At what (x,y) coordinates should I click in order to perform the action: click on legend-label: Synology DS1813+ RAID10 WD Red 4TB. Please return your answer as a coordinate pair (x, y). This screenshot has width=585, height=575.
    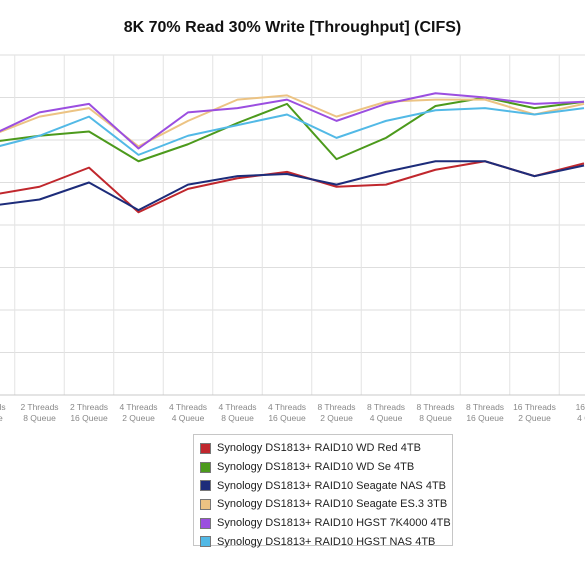
    Looking at the image, I should click on (319, 448).